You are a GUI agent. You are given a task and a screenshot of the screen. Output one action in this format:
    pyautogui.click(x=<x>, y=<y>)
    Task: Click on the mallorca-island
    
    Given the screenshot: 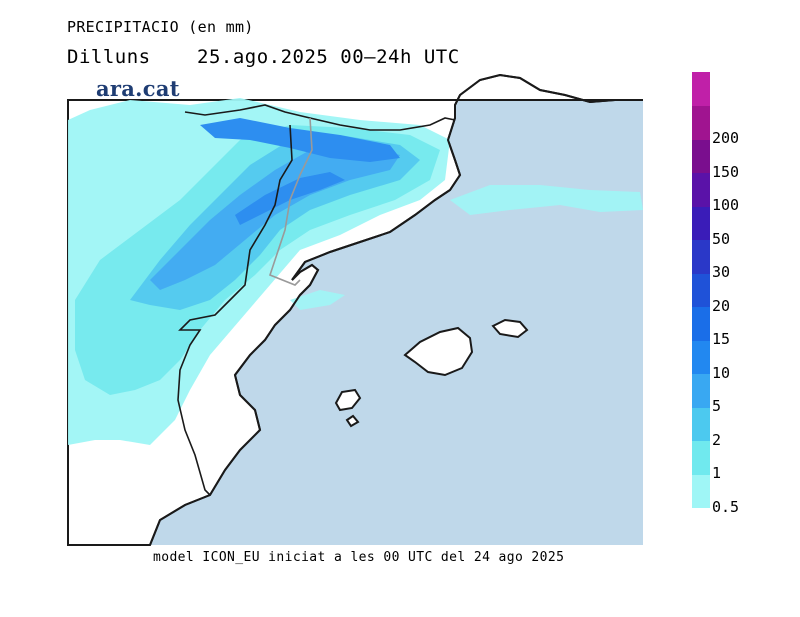 What is the action you would take?
    pyautogui.click(x=438, y=351)
    